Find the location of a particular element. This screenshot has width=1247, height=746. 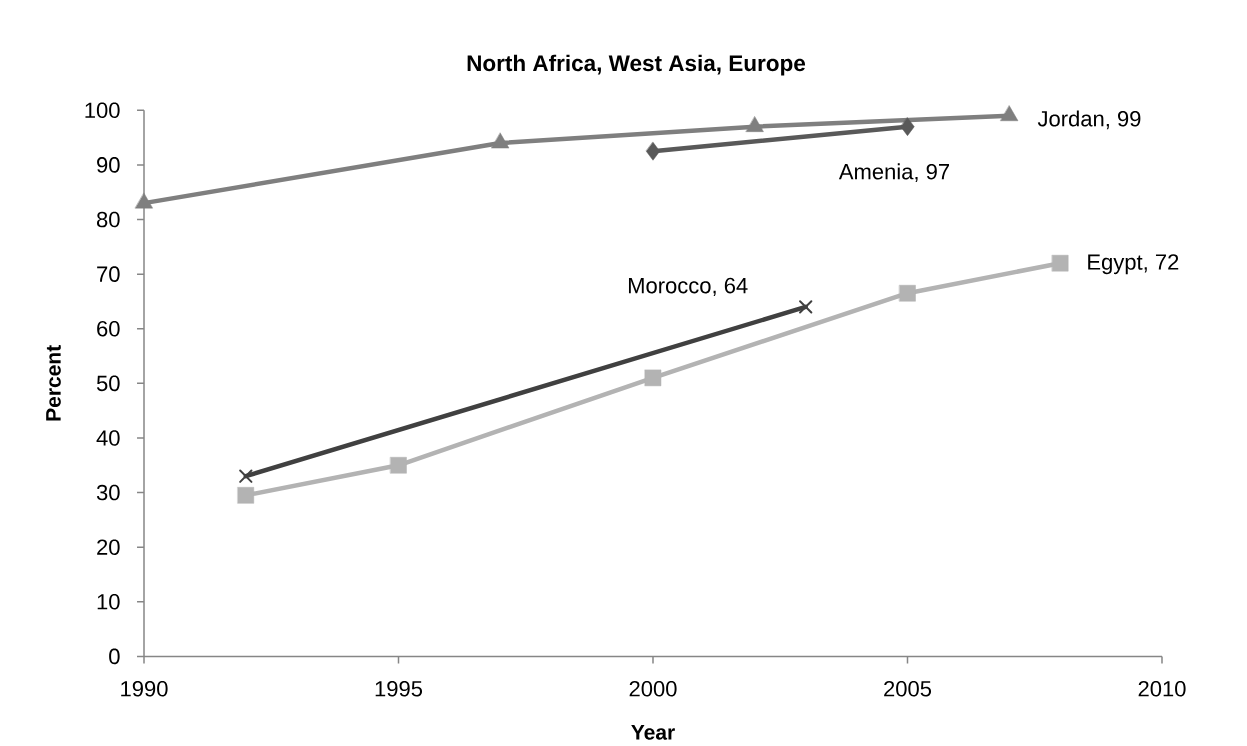

y-tick-label: 70 is located at coordinates (108, 274).